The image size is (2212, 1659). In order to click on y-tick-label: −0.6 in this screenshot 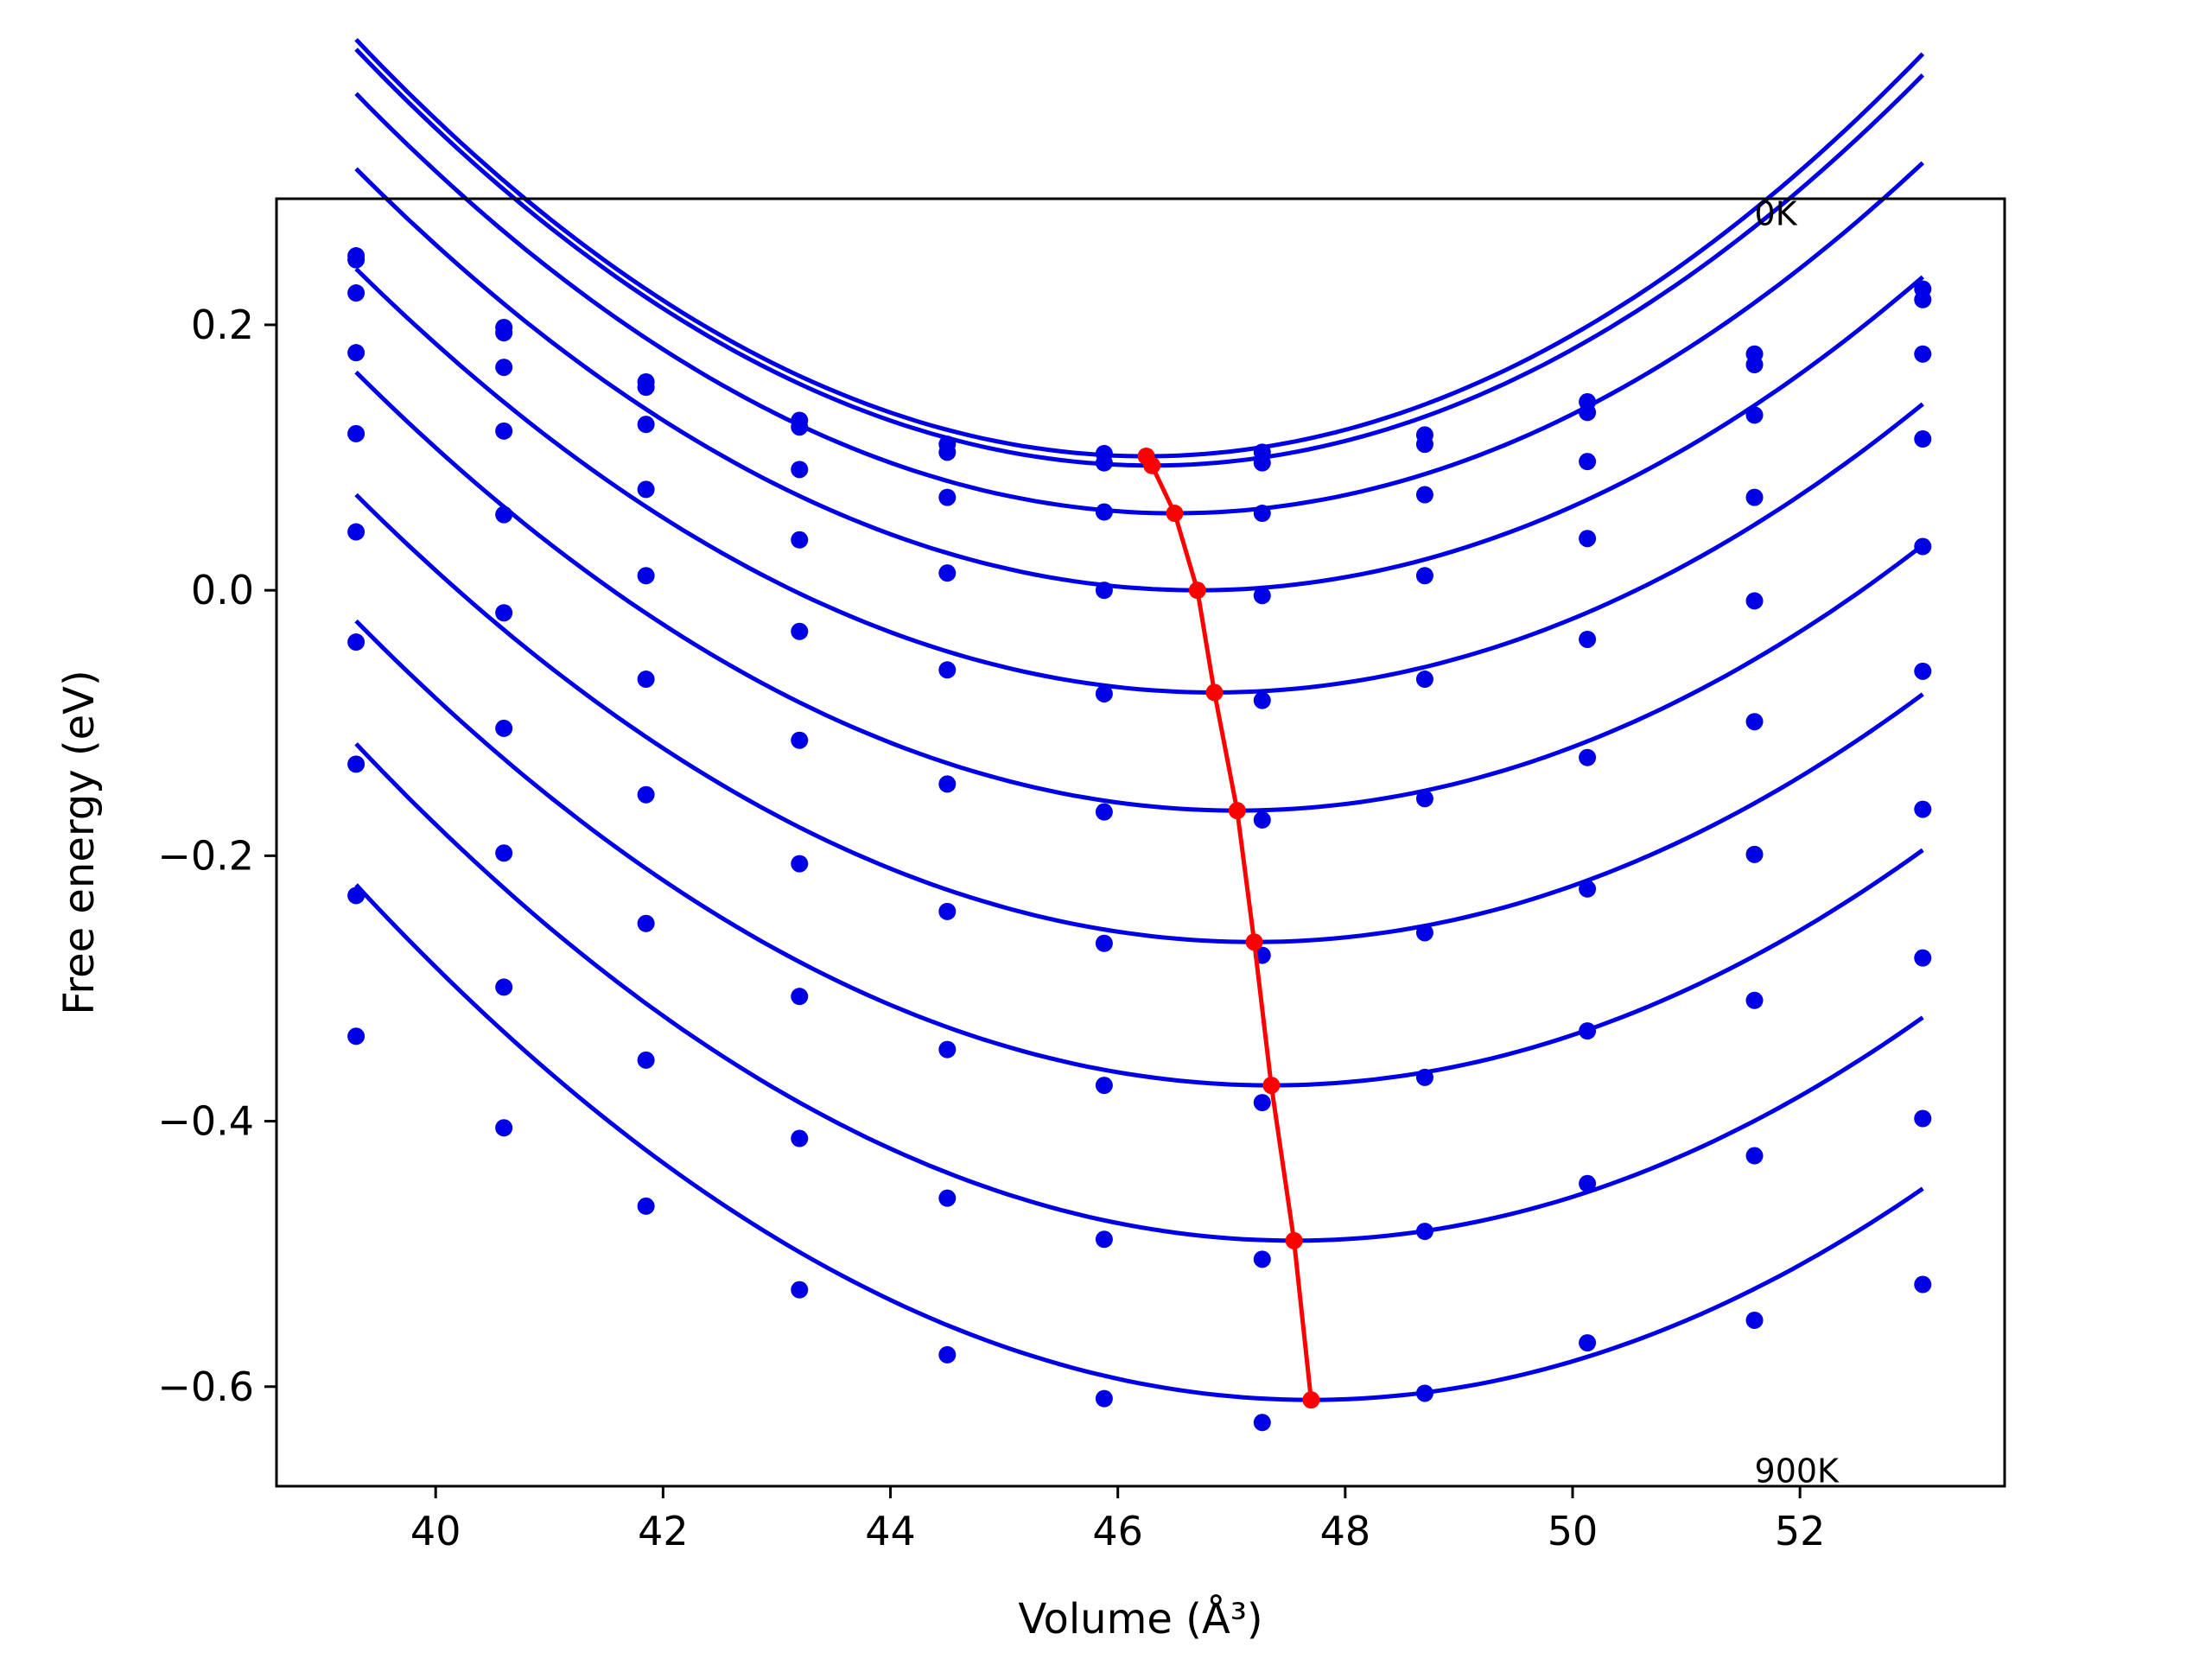, I will do `click(205, 1386)`.